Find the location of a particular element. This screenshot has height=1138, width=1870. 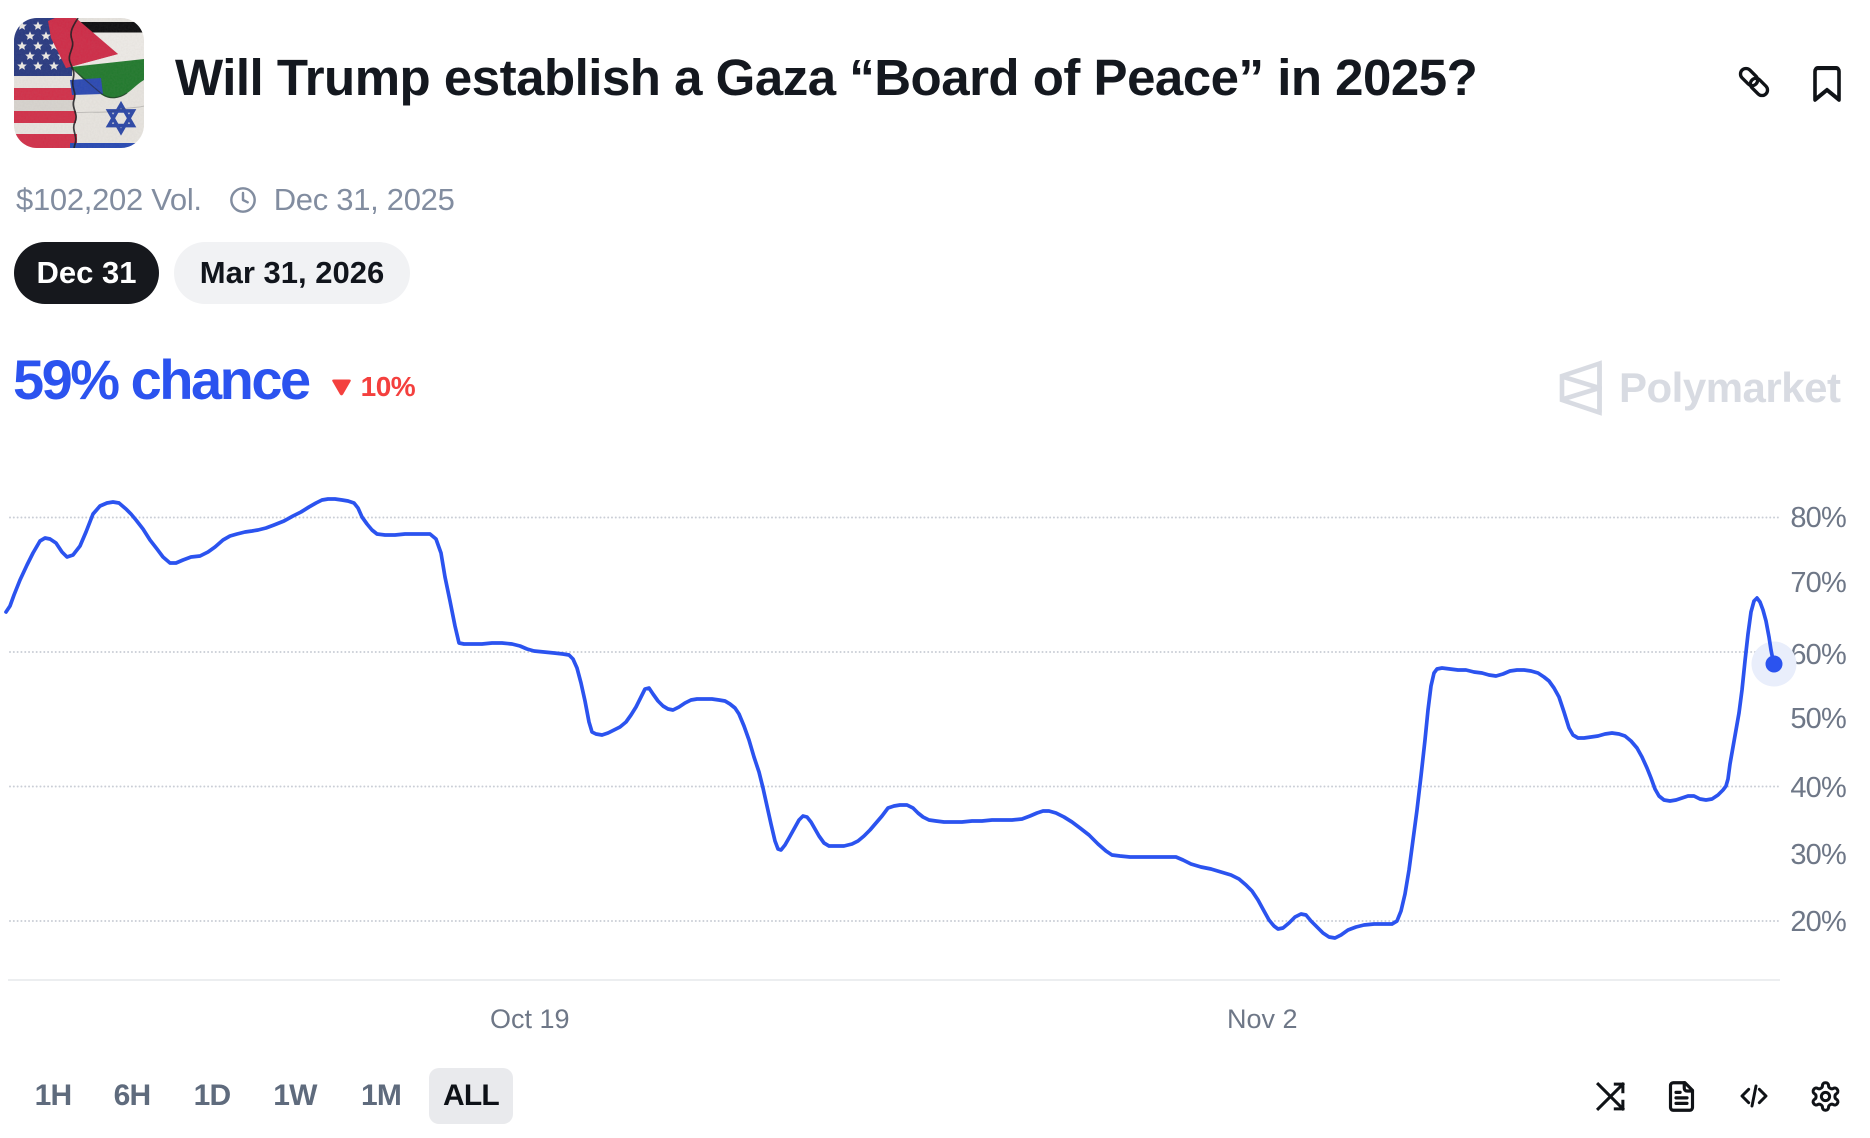

svg-text: 20% is located at coordinates (1818, 922).